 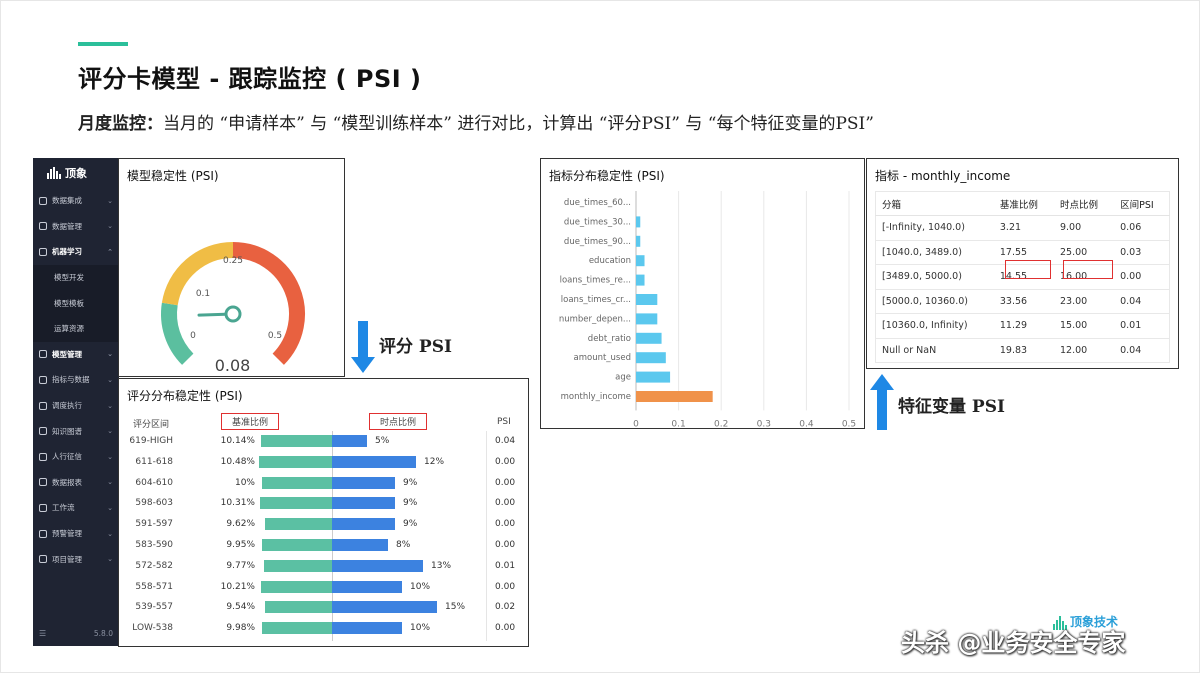 I want to click on base-ratio-label: 10.48%, so click(x=237, y=461).